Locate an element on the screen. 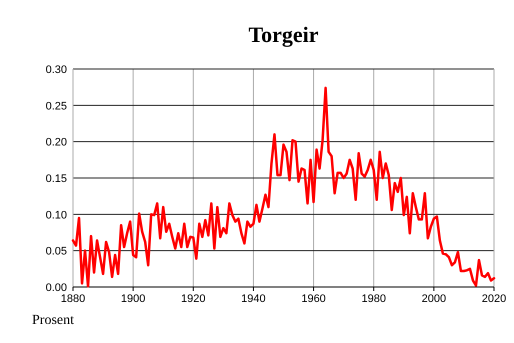  y-tick-label: 0.10 is located at coordinates (56, 215).